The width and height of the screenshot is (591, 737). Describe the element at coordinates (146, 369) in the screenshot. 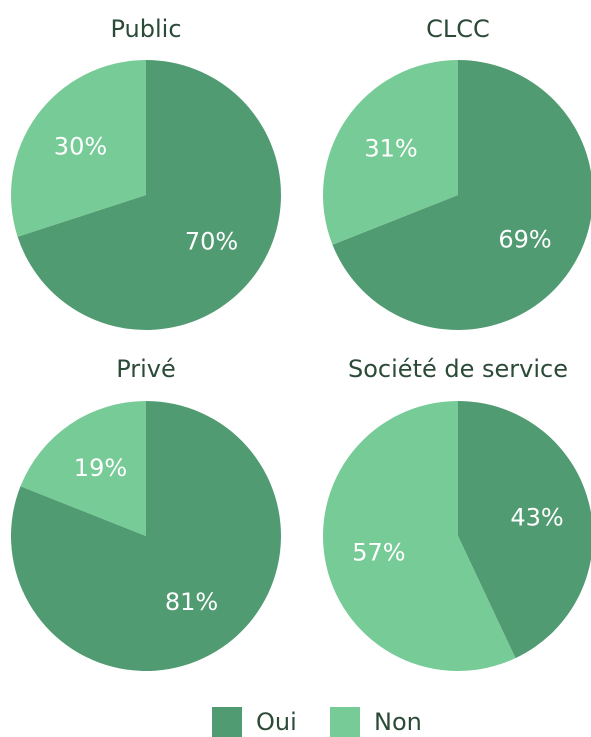

I see `pie-title: Privé` at that location.